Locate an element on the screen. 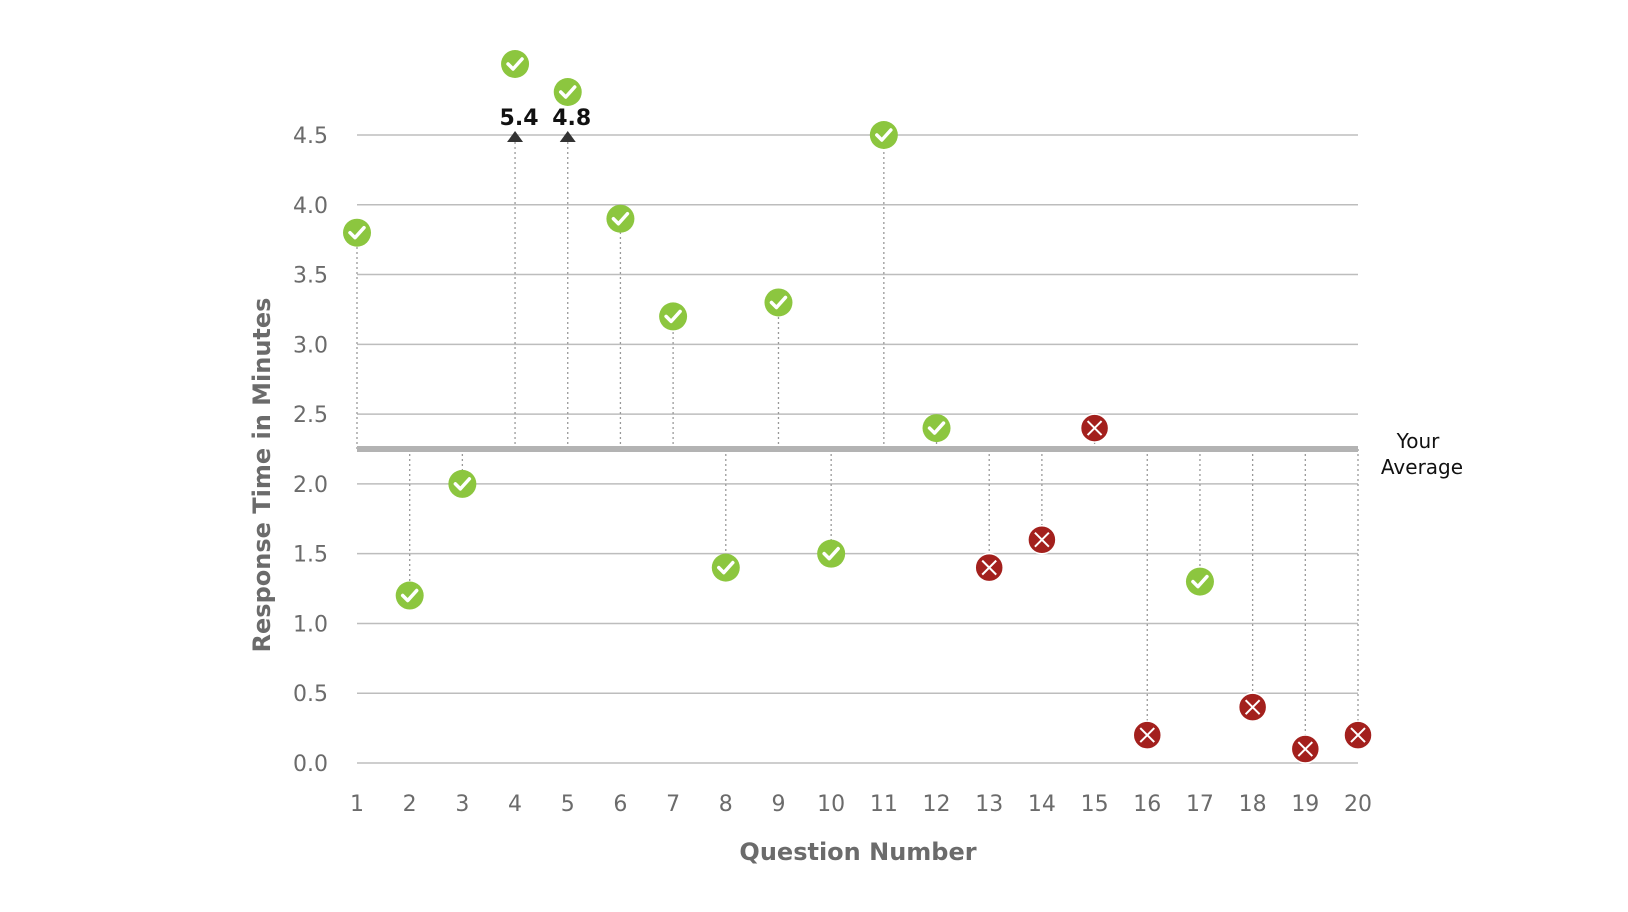 Image resolution: width=1628 pixels, height=912 pixels. y-tick-label: 1.5 is located at coordinates (310, 555).